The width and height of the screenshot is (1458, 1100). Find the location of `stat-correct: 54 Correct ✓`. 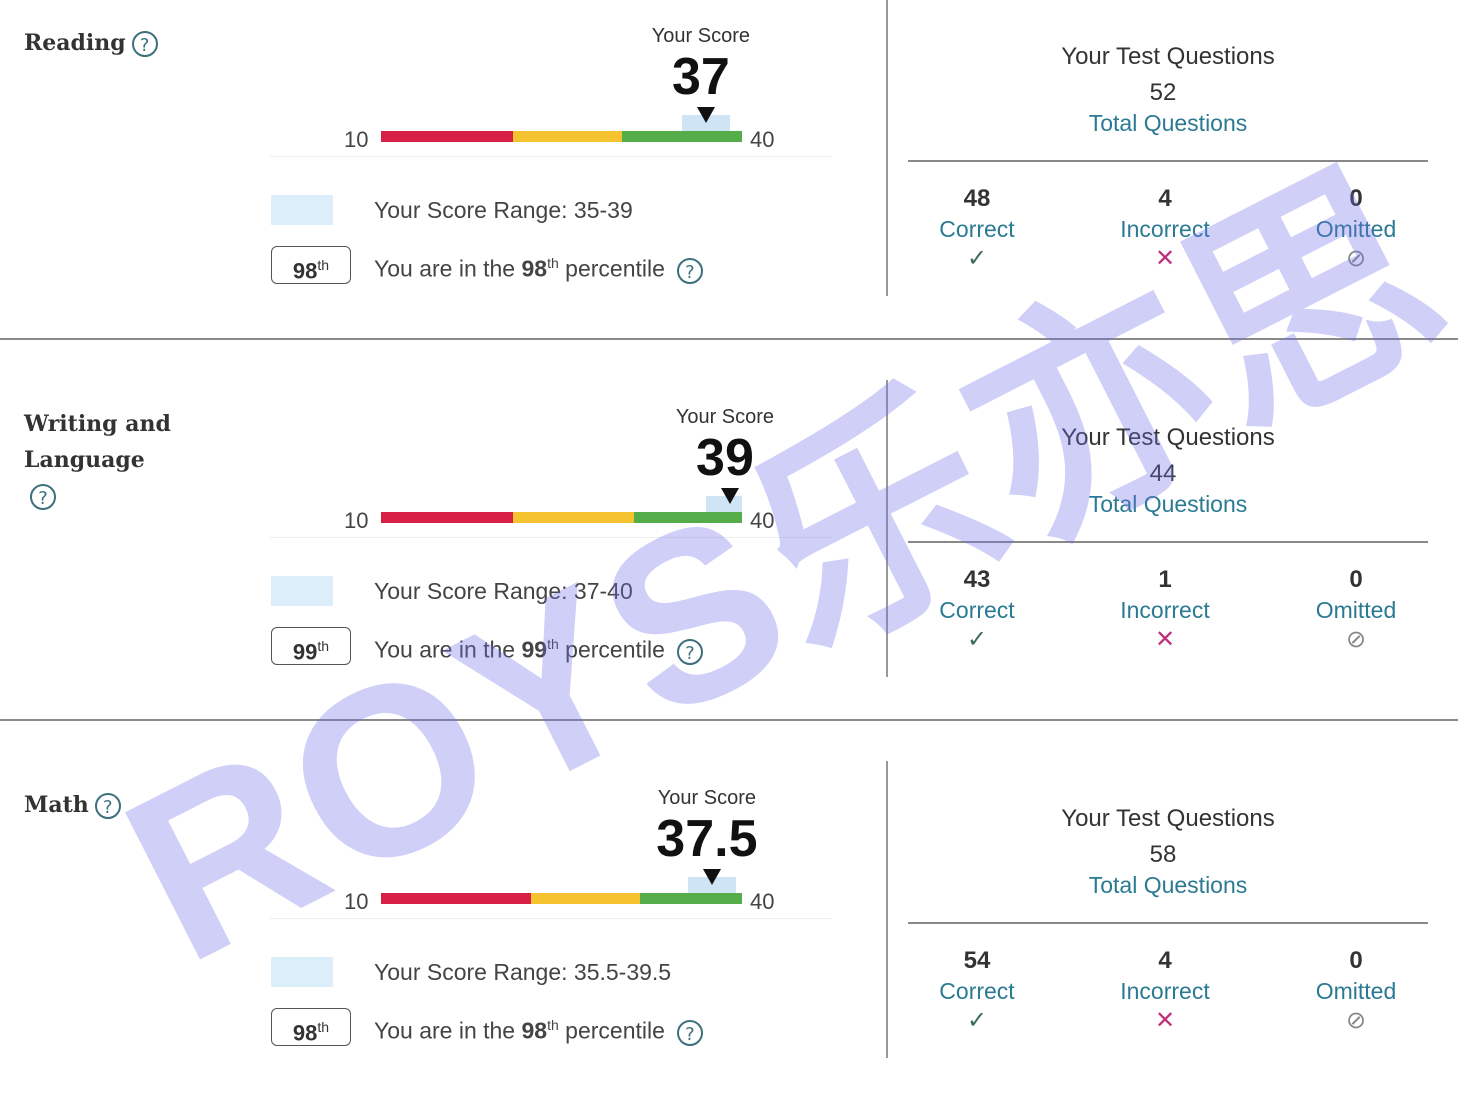

stat-correct: 54 Correct ✓ is located at coordinates (977, 991).